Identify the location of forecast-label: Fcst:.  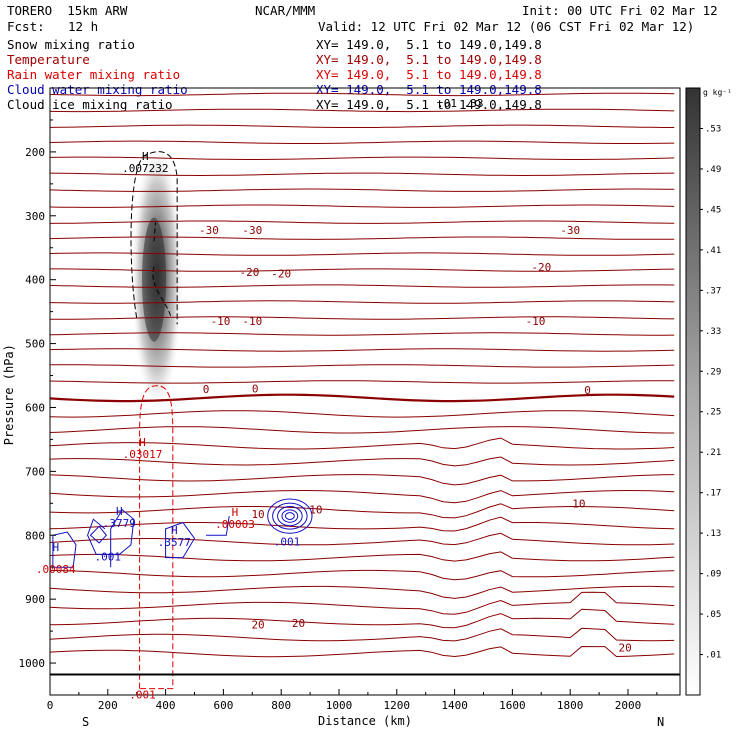
(26, 26).